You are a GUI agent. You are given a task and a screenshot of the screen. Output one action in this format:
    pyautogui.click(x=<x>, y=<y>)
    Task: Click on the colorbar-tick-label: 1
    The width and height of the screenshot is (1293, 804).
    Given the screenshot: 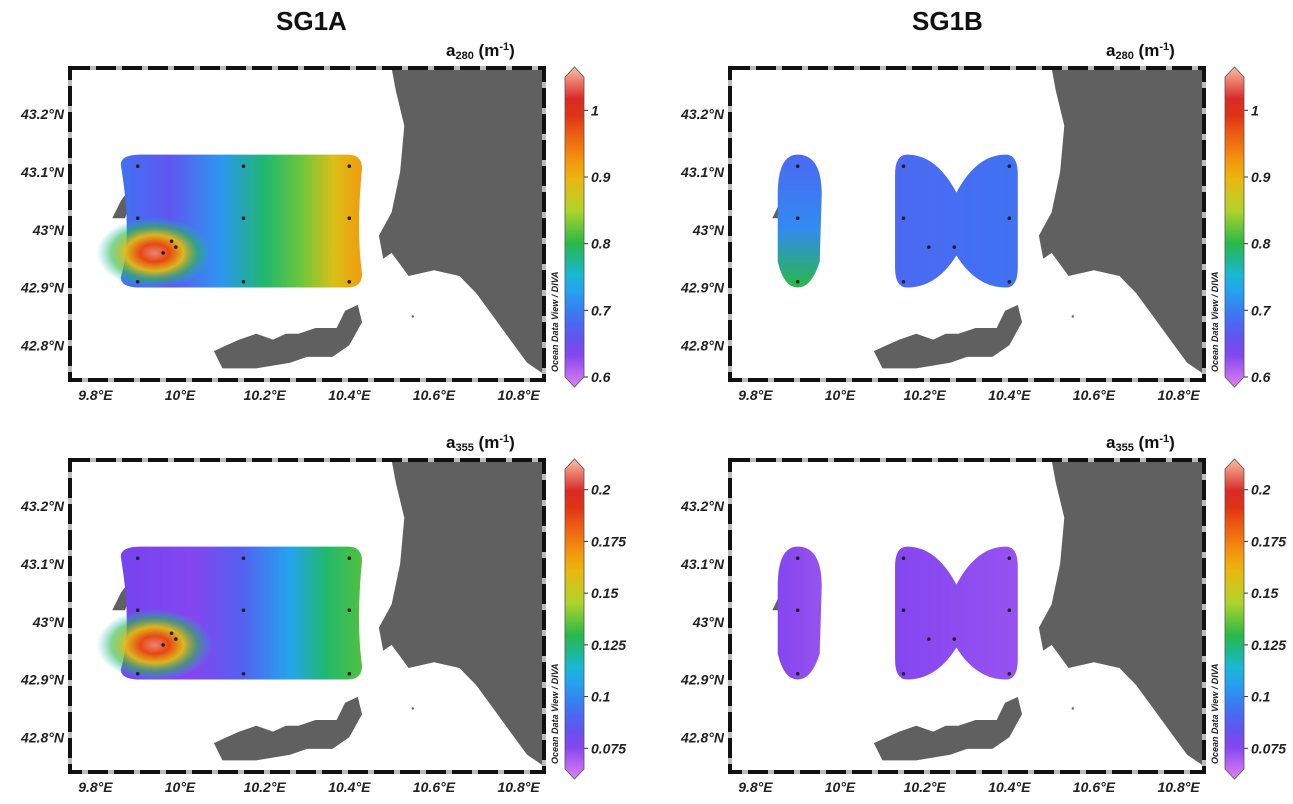 What is the action you would take?
    pyautogui.click(x=595, y=110)
    